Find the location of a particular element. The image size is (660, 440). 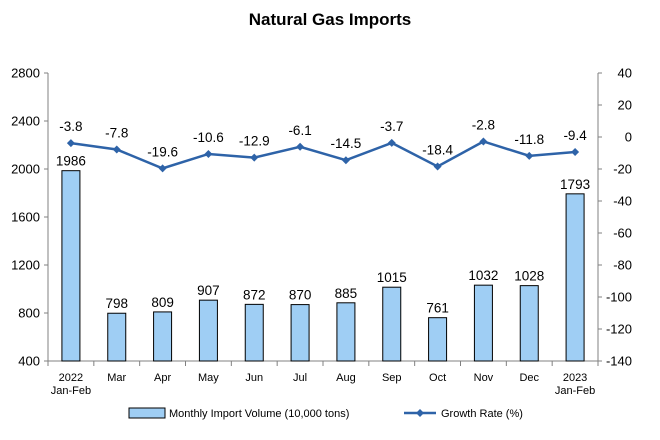

y-left-tick-label: 1600 is located at coordinates (25, 217).